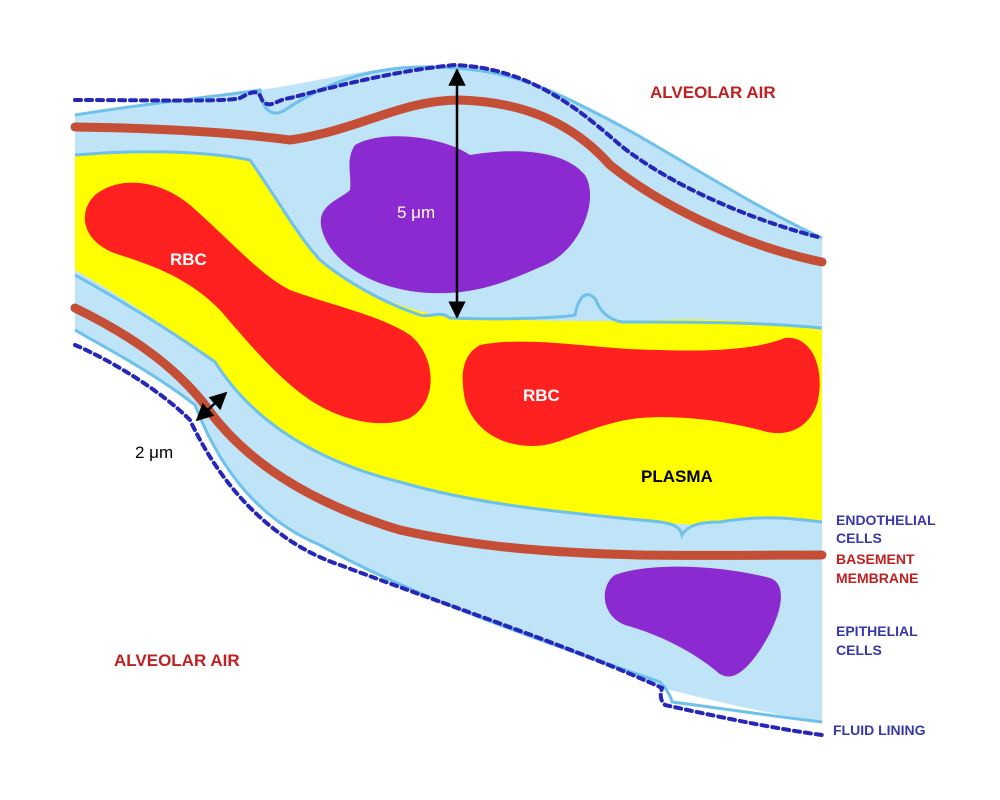 This screenshot has width=1000, height=800. What do you see at coordinates (257, 303) in the screenshot?
I see `rbc-left-cell` at bounding box center [257, 303].